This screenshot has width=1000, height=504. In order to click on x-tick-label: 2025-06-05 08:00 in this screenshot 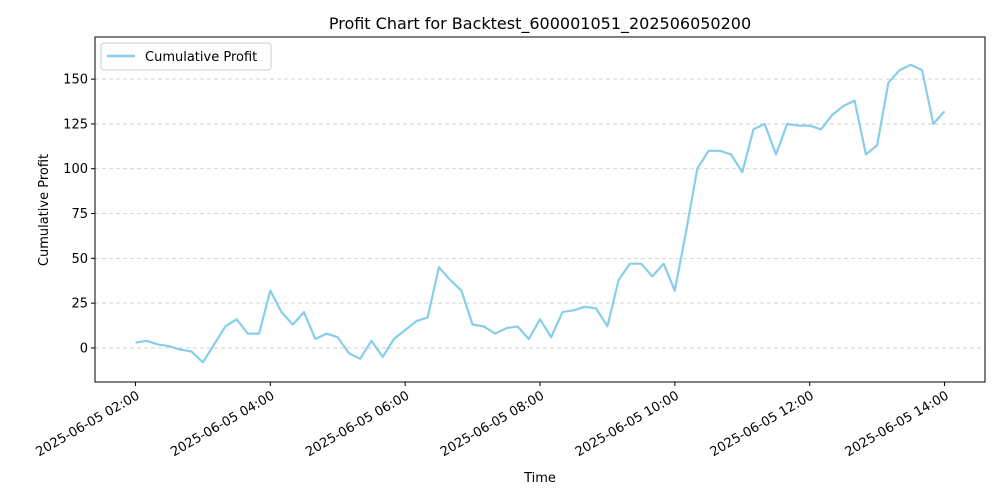, I will do `click(492, 424)`.